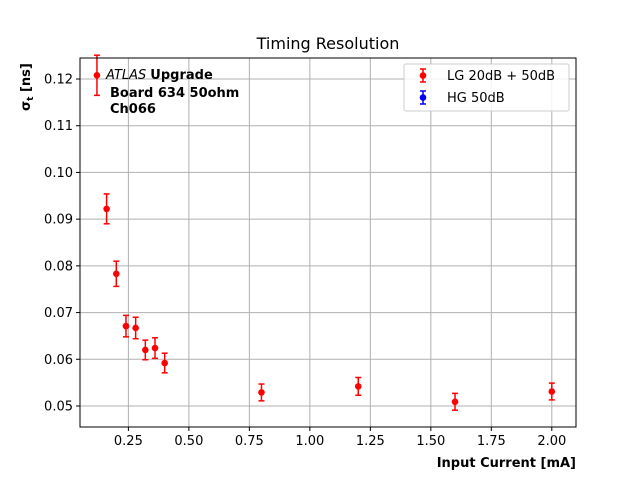  What do you see at coordinates (58, 126) in the screenshot?
I see `y-tick-label: 0.11` at bounding box center [58, 126].